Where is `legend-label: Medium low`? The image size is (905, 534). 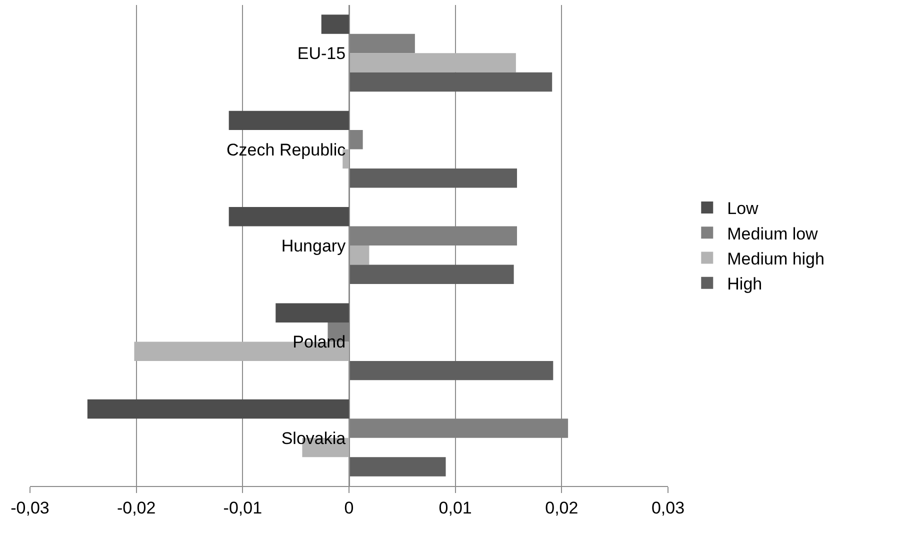
legend-label: Medium low is located at coordinates (773, 234).